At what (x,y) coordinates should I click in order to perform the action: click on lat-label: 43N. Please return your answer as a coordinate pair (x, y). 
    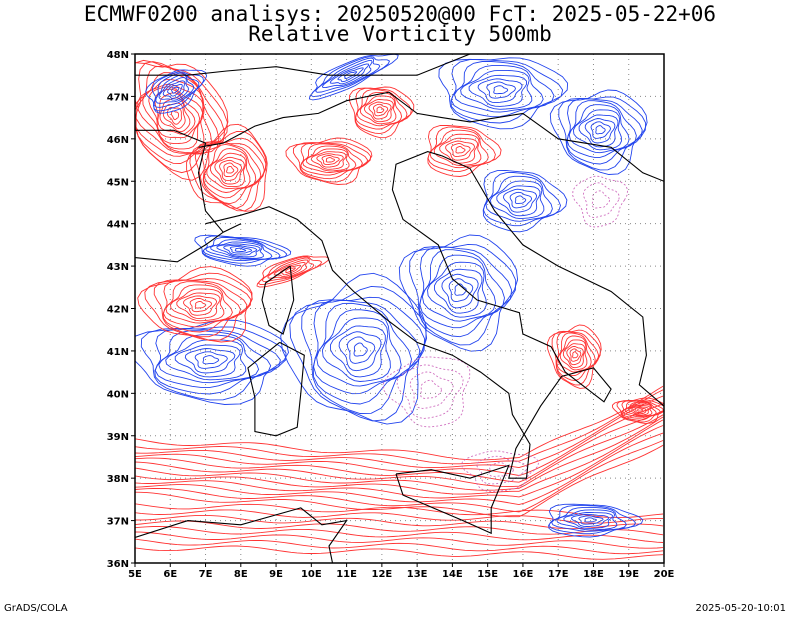
    Looking at the image, I should click on (118, 267).